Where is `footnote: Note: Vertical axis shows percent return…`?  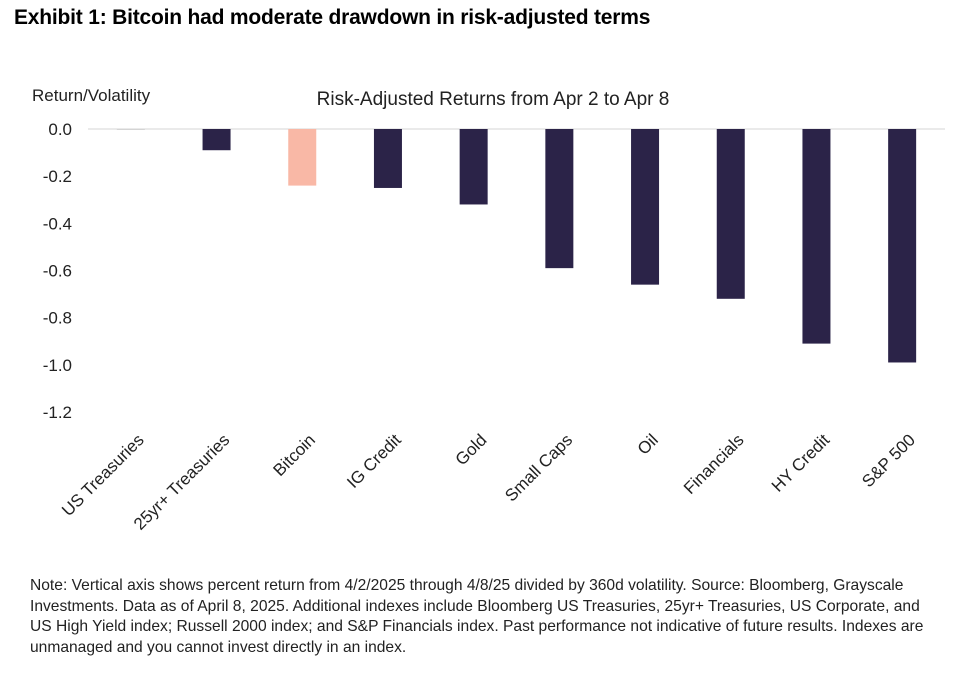
footnote: Note: Vertical axis shows percent return… is located at coordinates (477, 616).